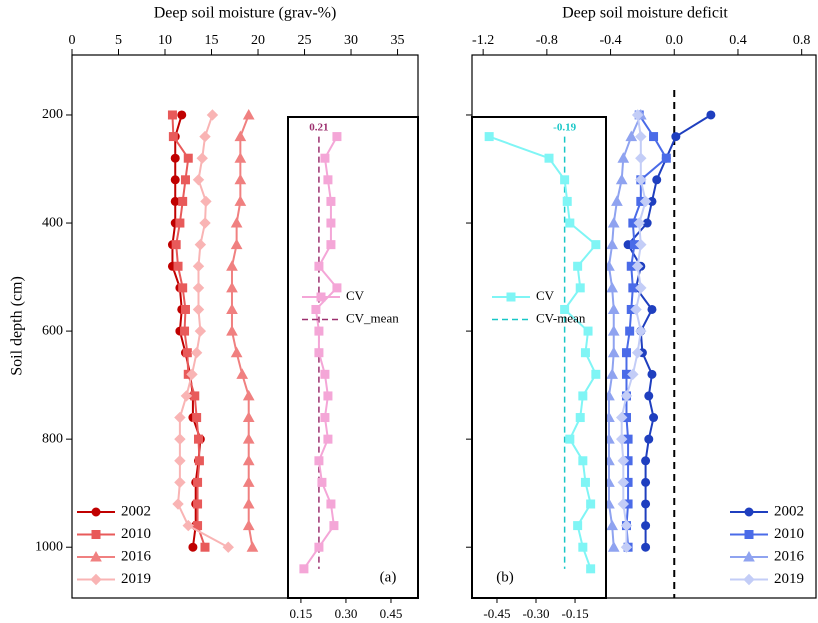  Describe the element at coordinates (535, 613) in the screenshot. I see `x-tick-label: -0.30` at that location.